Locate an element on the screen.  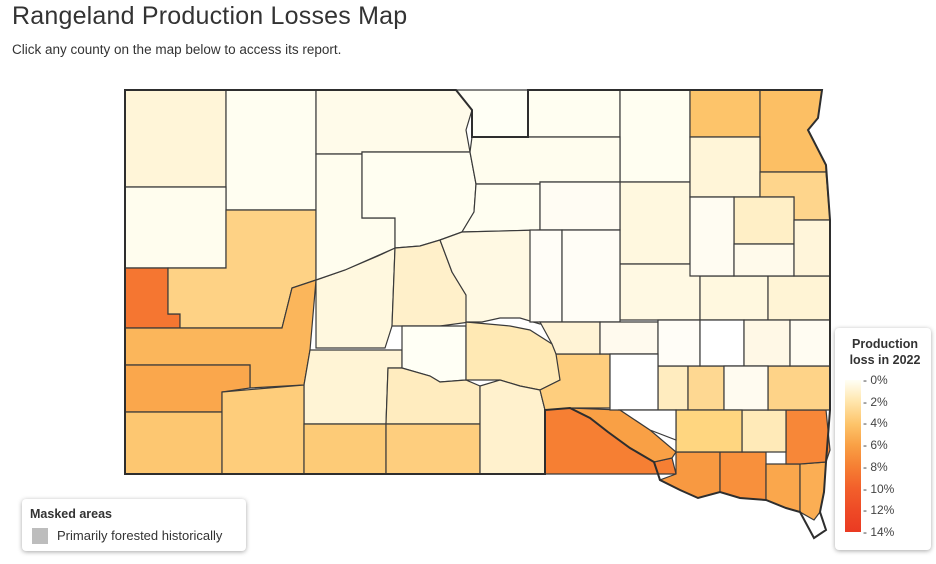
county-f14 is located at coordinates (746, 388).